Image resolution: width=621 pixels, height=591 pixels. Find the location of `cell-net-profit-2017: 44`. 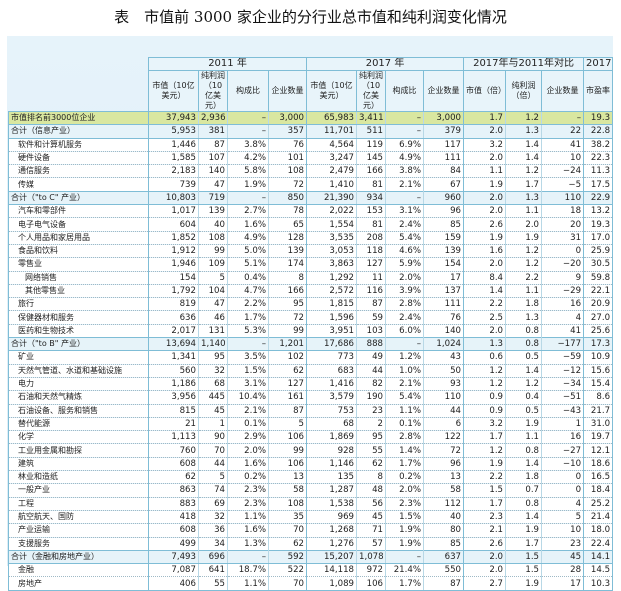

cell-net-profit-2017: 44 is located at coordinates (371, 371).